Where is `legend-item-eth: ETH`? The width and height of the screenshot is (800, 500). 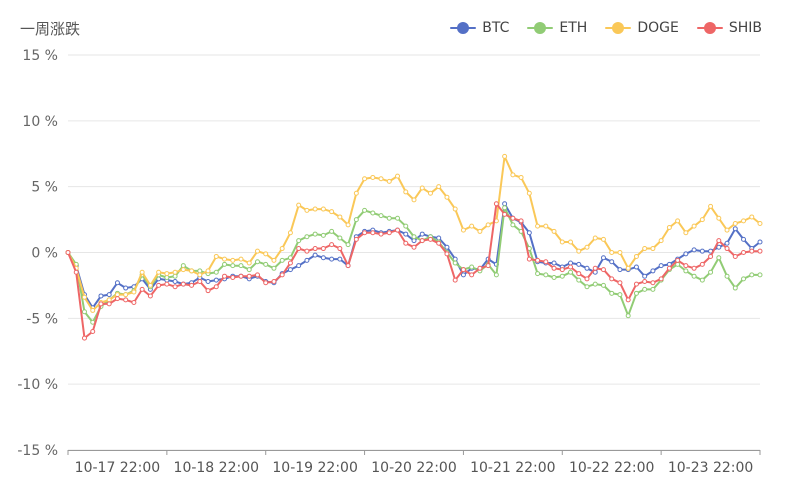 legend-item-eth: ETH is located at coordinates (557, 28).